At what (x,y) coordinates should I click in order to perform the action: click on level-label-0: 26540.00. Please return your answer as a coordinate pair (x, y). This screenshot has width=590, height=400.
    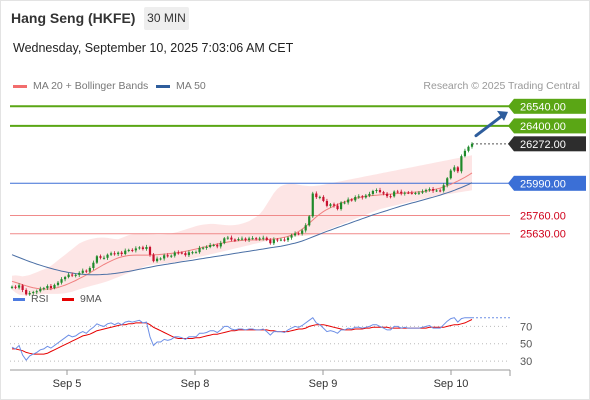
    Looking at the image, I should click on (543, 107).